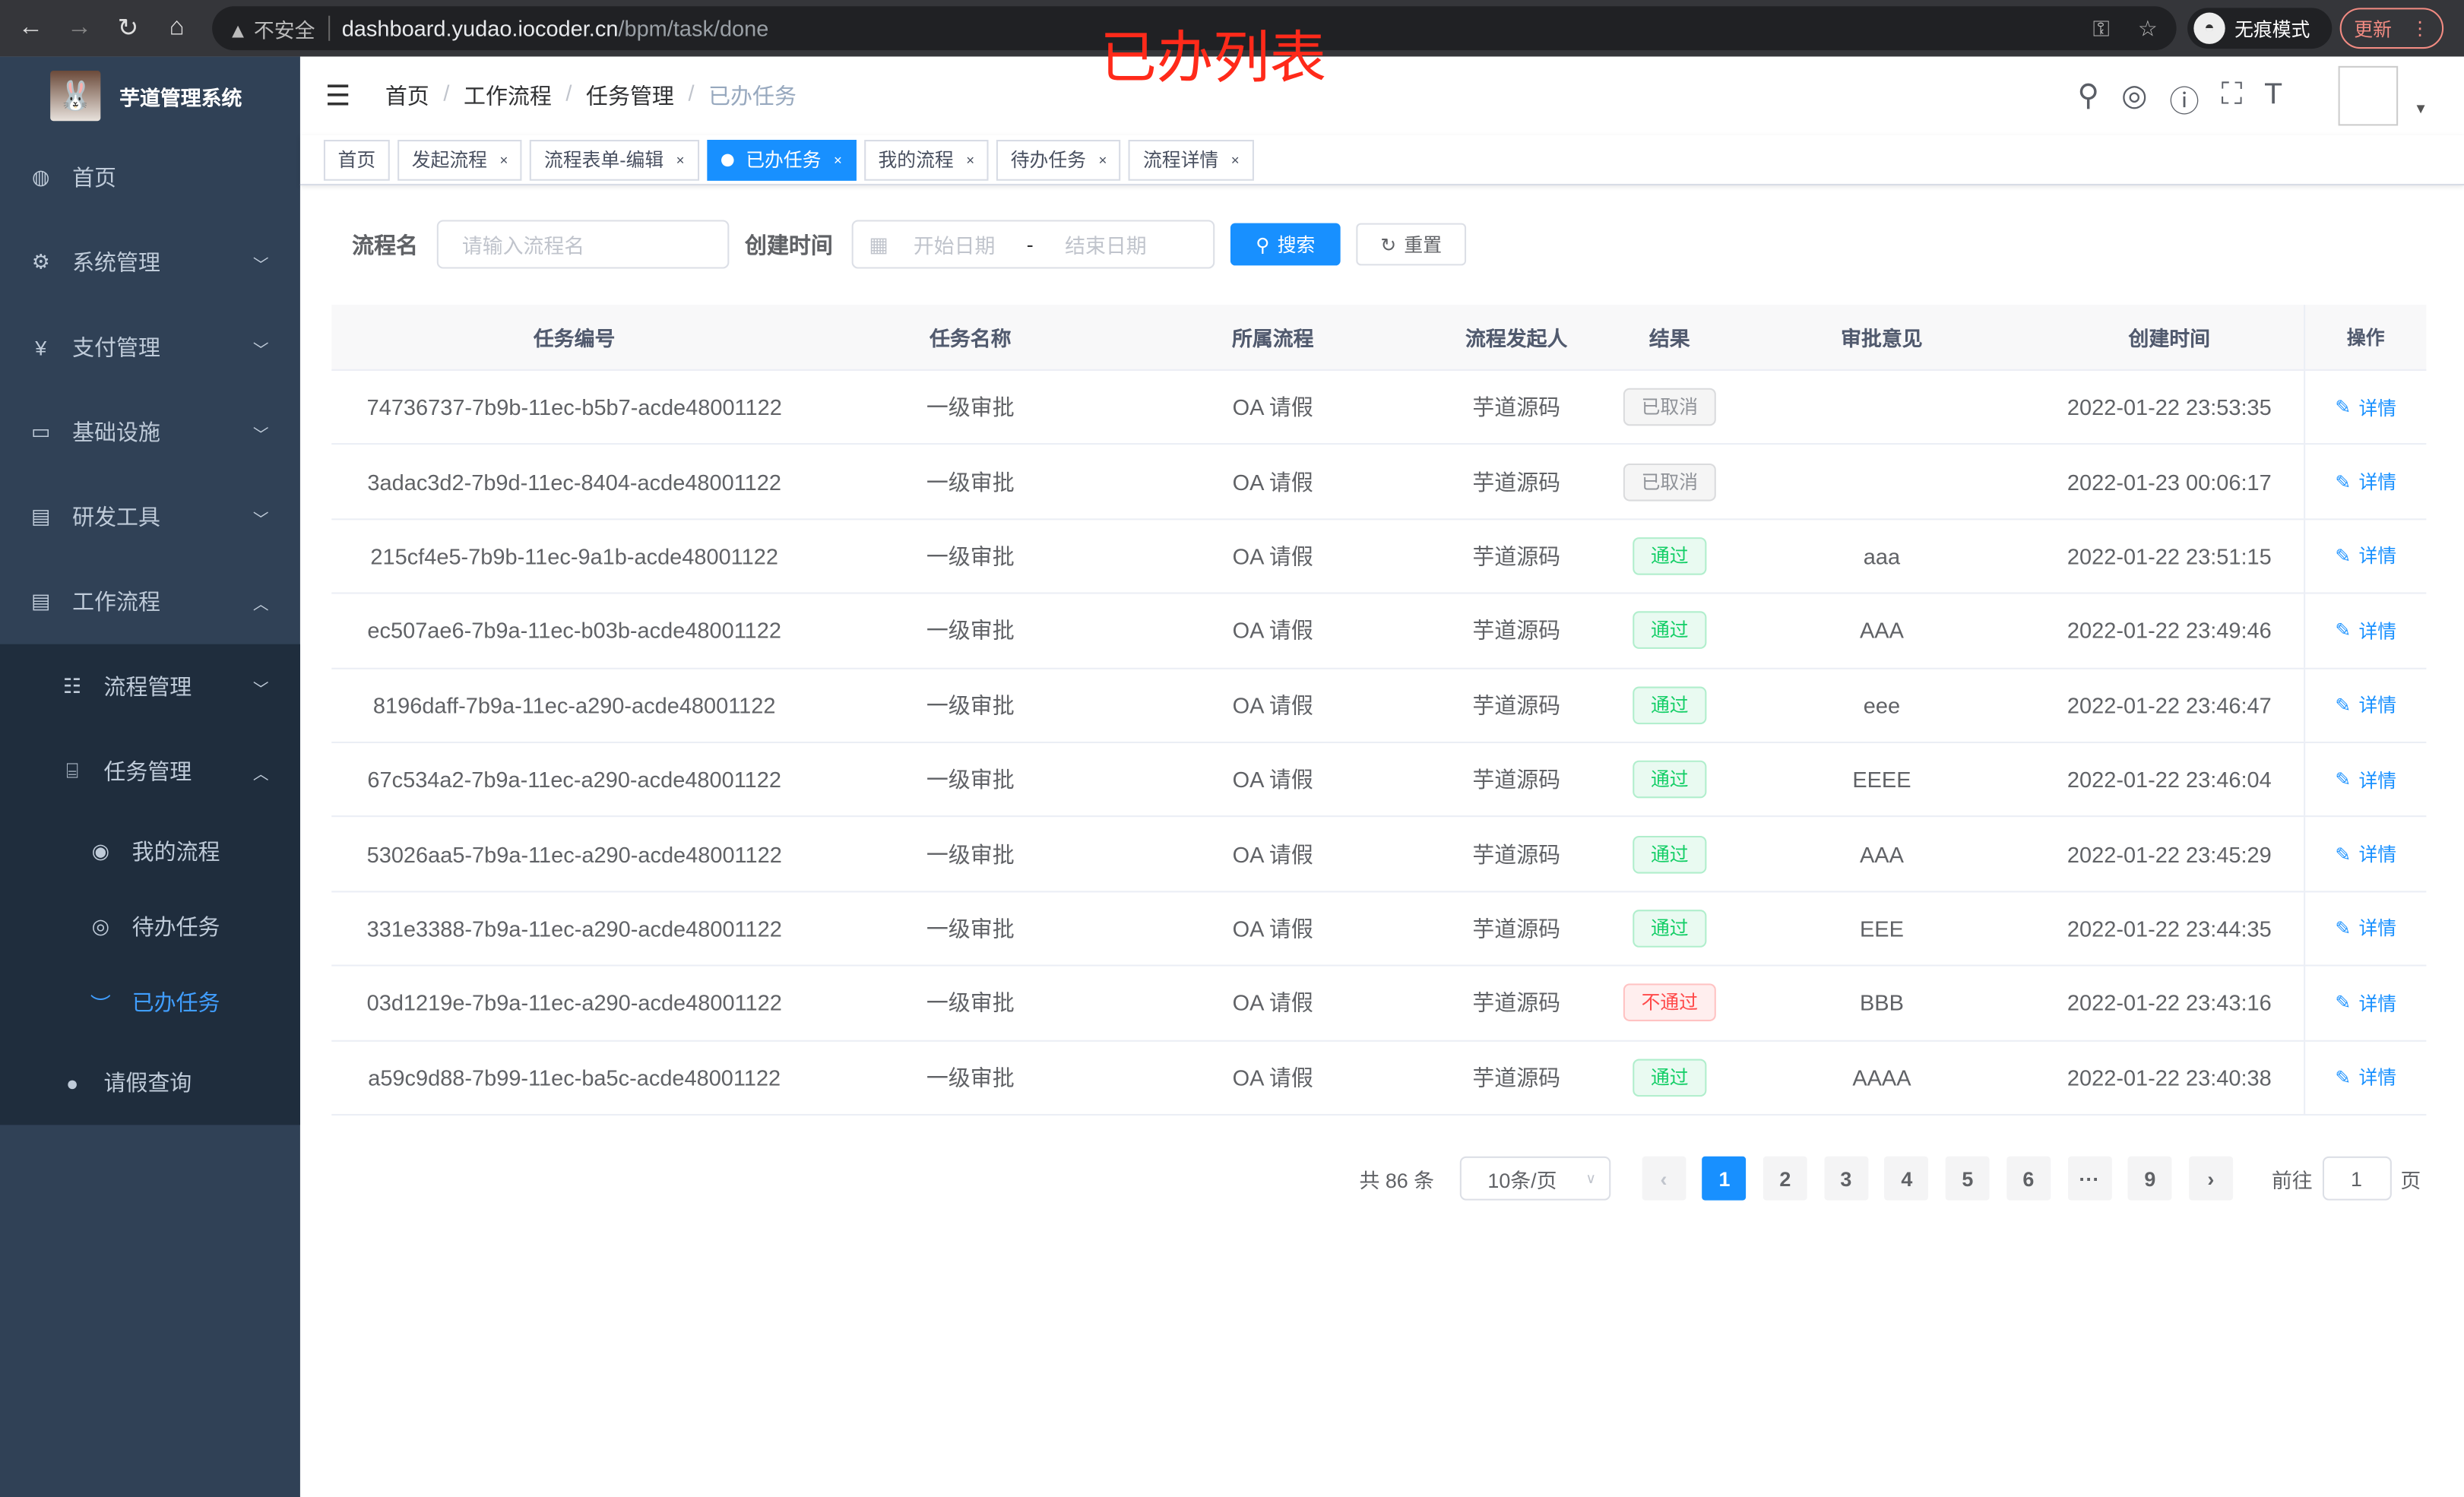 The width and height of the screenshot is (2464, 1497). Describe the element at coordinates (407, 96) in the screenshot. I see `breadcrumb-item: 首页` at that location.